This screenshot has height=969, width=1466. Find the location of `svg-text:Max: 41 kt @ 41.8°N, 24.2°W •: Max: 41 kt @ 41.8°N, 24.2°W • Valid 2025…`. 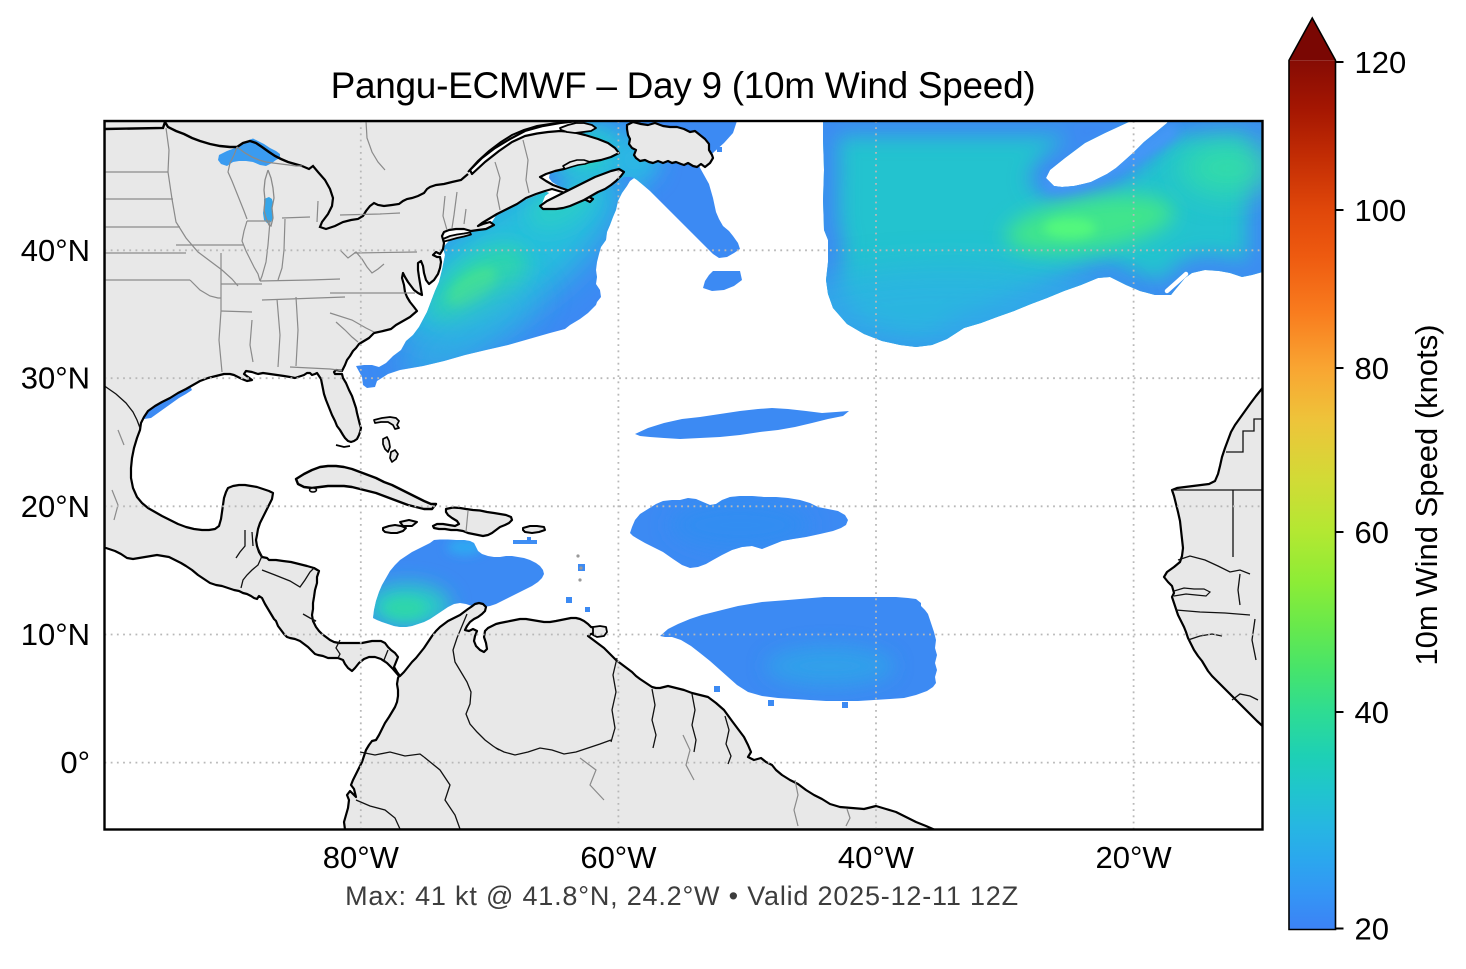

svg-text:Max: 41 kt @ 41.8°N, 24.2°W •: Max: 41 kt @ 41.8°N, 24.2°W • Valid 2025… is located at coordinates (682, 896).